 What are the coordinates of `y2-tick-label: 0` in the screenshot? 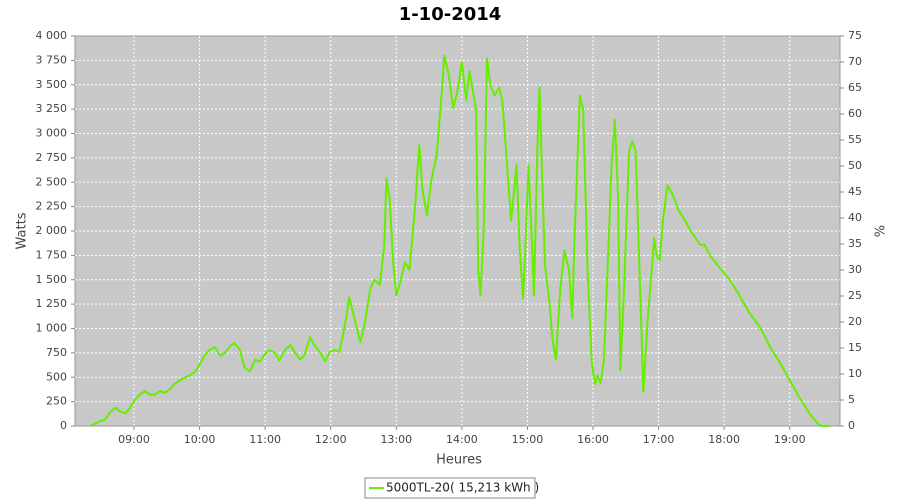 It's located at (851, 425).